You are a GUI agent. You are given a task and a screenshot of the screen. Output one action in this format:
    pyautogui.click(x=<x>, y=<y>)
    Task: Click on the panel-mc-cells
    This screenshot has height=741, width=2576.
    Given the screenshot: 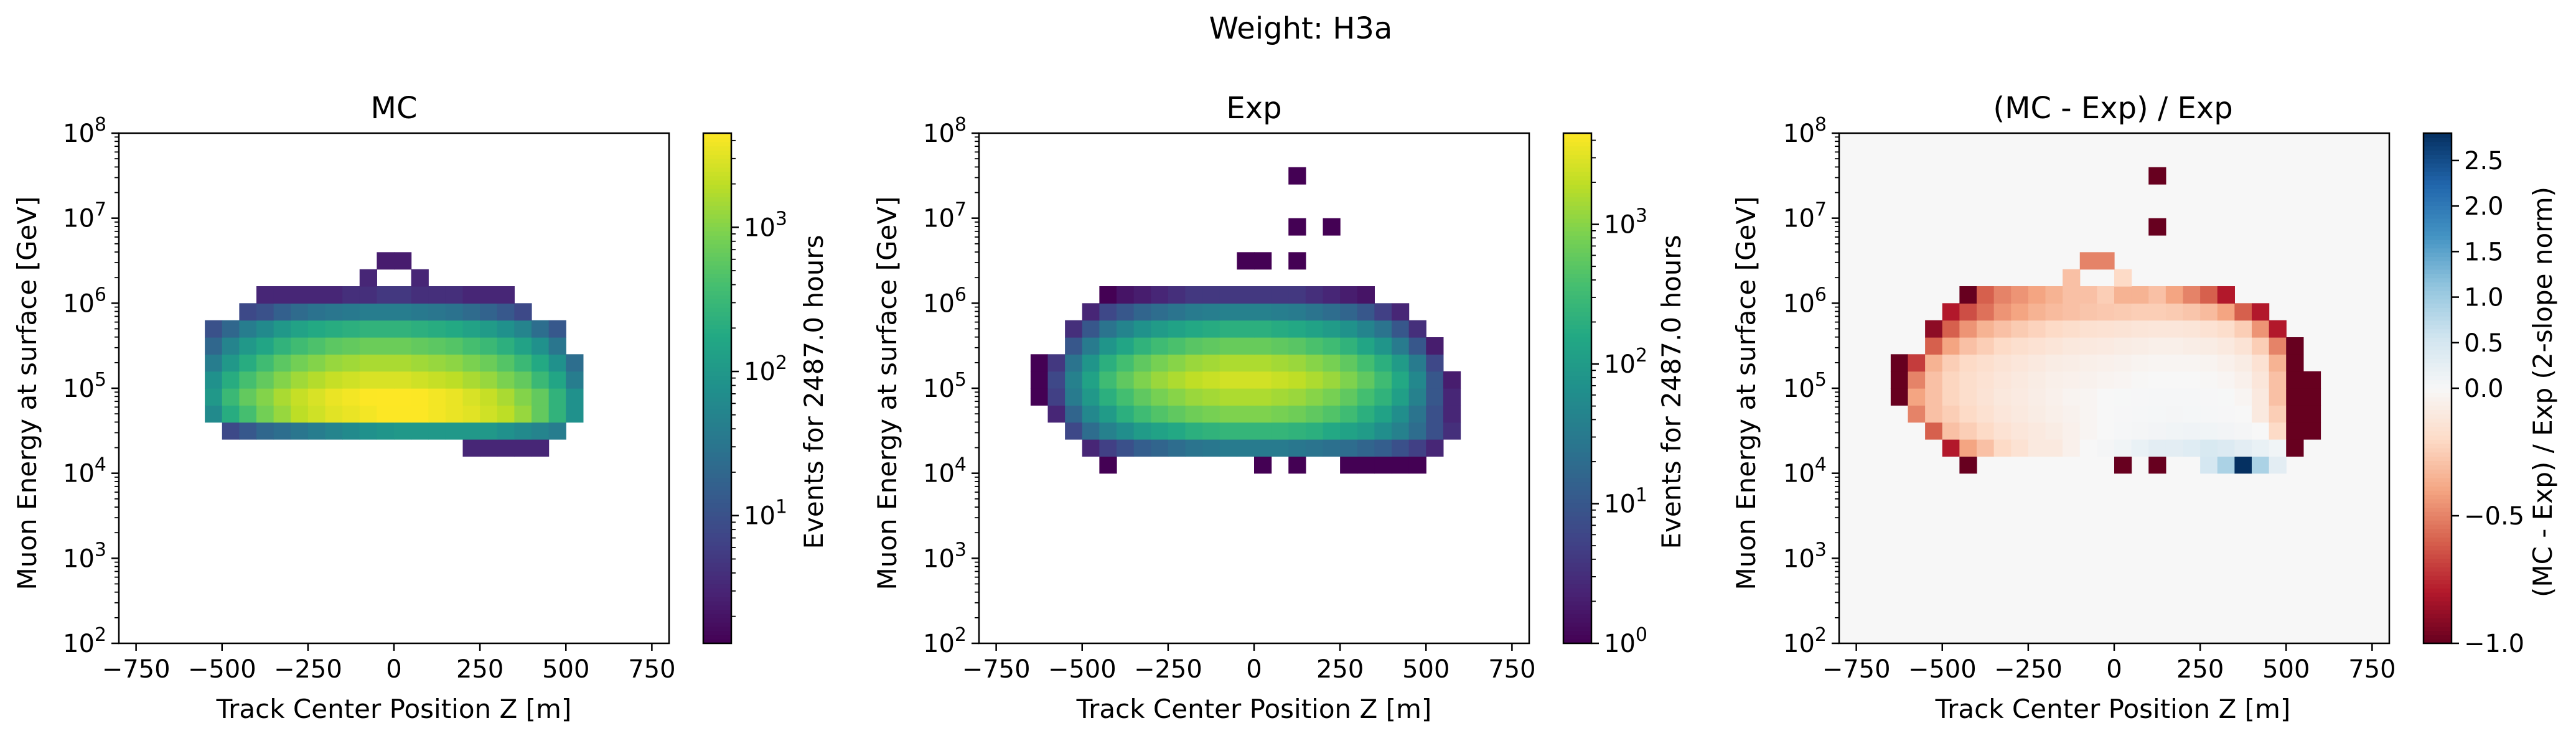 What is the action you would take?
    pyautogui.click(x=394, y=354)
    